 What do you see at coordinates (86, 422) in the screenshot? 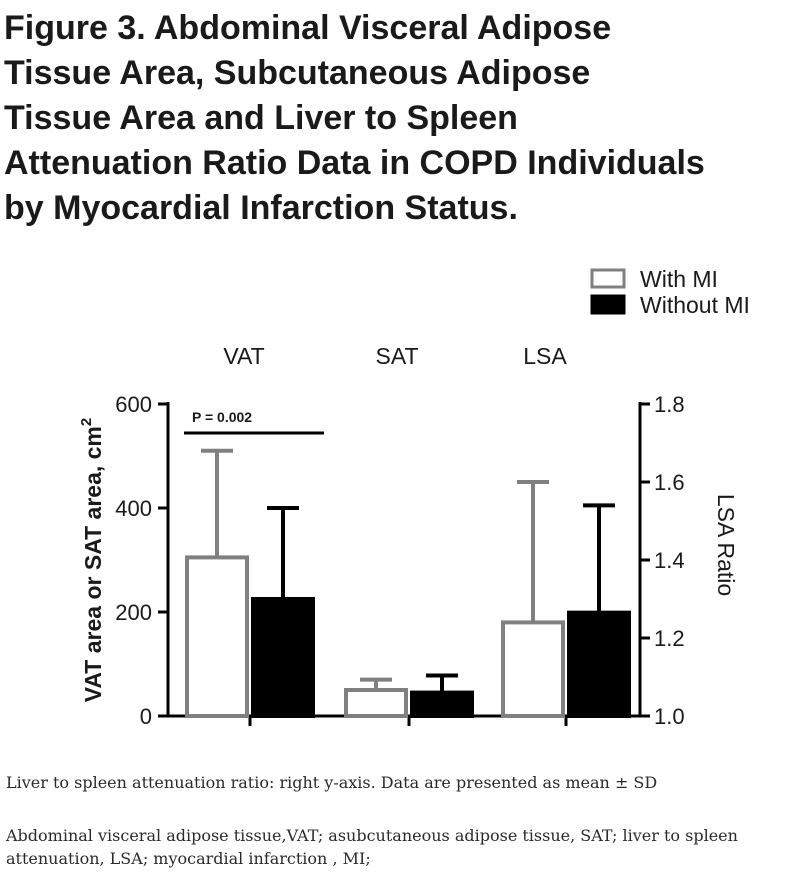
I see `left-axis-label-superscript: 2` at bounding box center [86, 422].